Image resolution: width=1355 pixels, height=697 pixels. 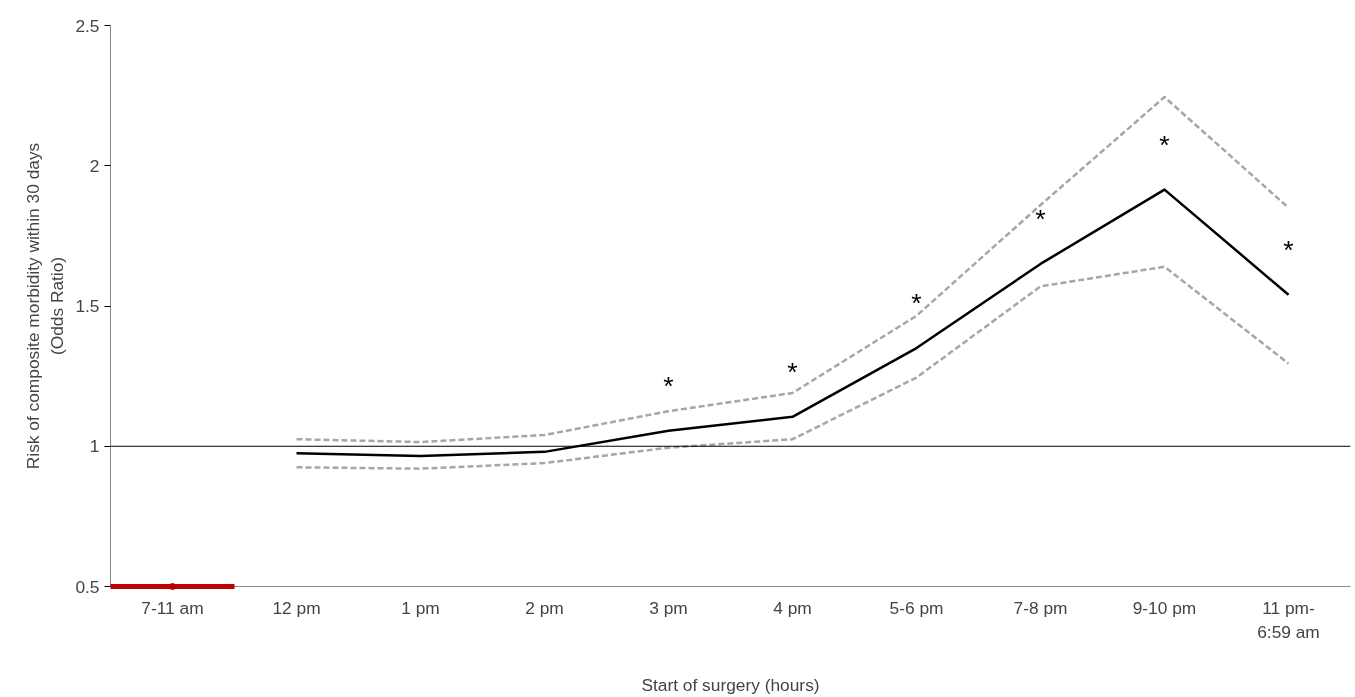 I want to click on x-tick-label: 7-8 pm, so click(x=1040, y=607).